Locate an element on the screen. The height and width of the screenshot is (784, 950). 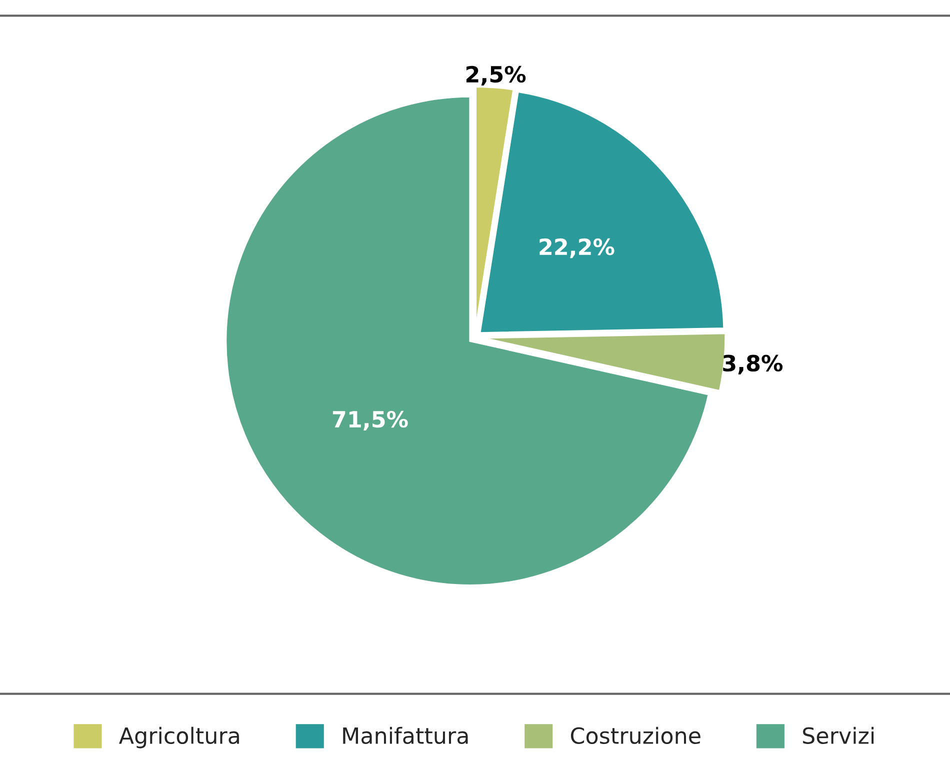
data-label: 22,2% is located at coordinates (577, 248).